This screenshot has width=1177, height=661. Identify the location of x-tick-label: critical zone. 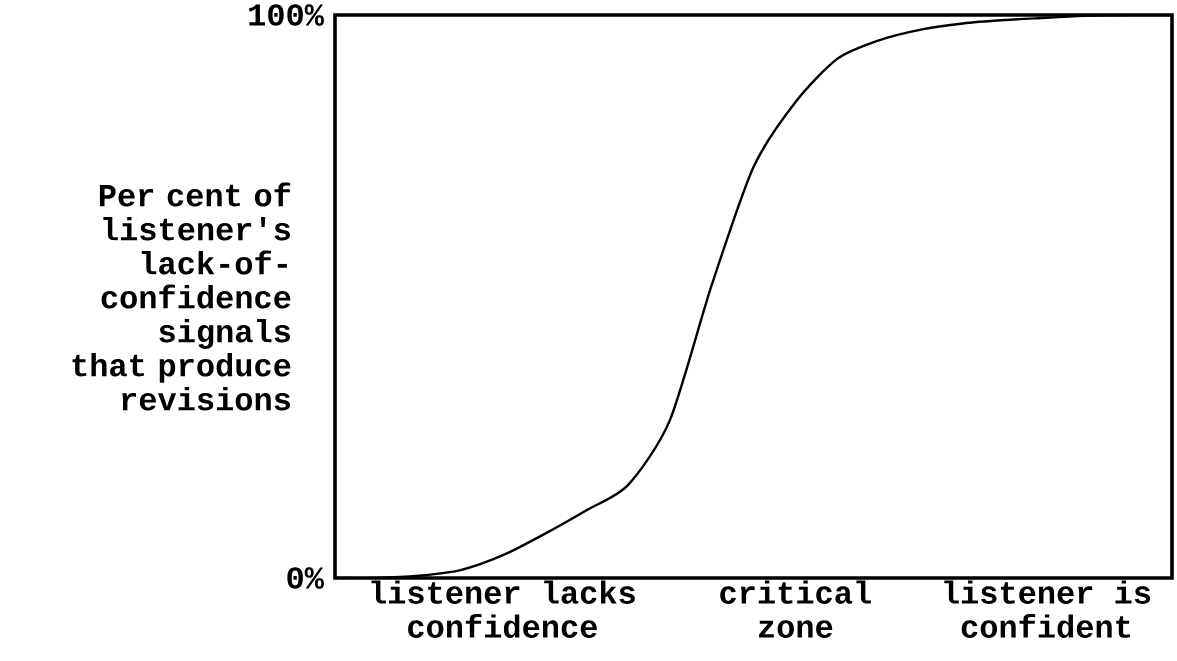
(795, 609).